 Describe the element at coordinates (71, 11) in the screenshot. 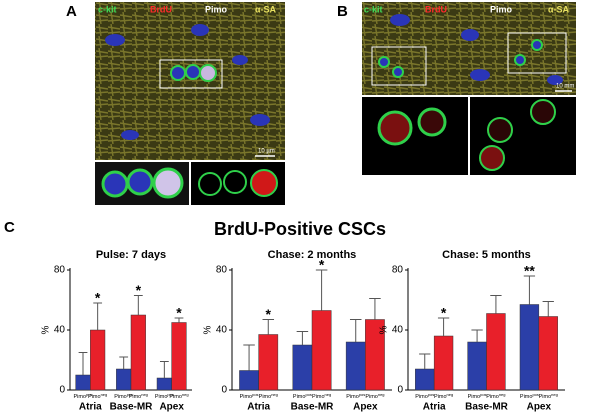

I see `panel-label: A` at that location.